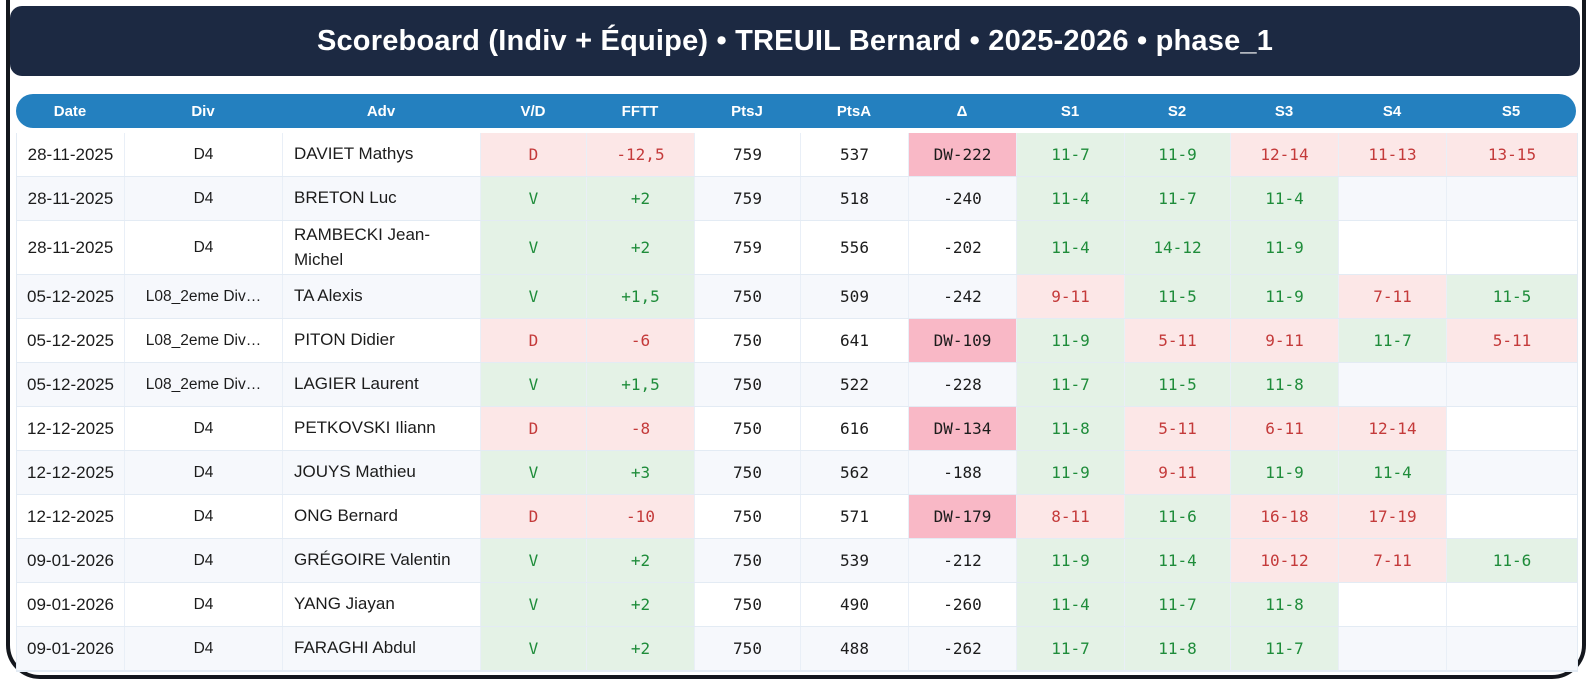 Image resolution: width=1592 pixels, height=685 pixels. Describe the element at coordinates (1178, 561) in the screenshot. I see `cell-set-s2: 11-4` at that location.